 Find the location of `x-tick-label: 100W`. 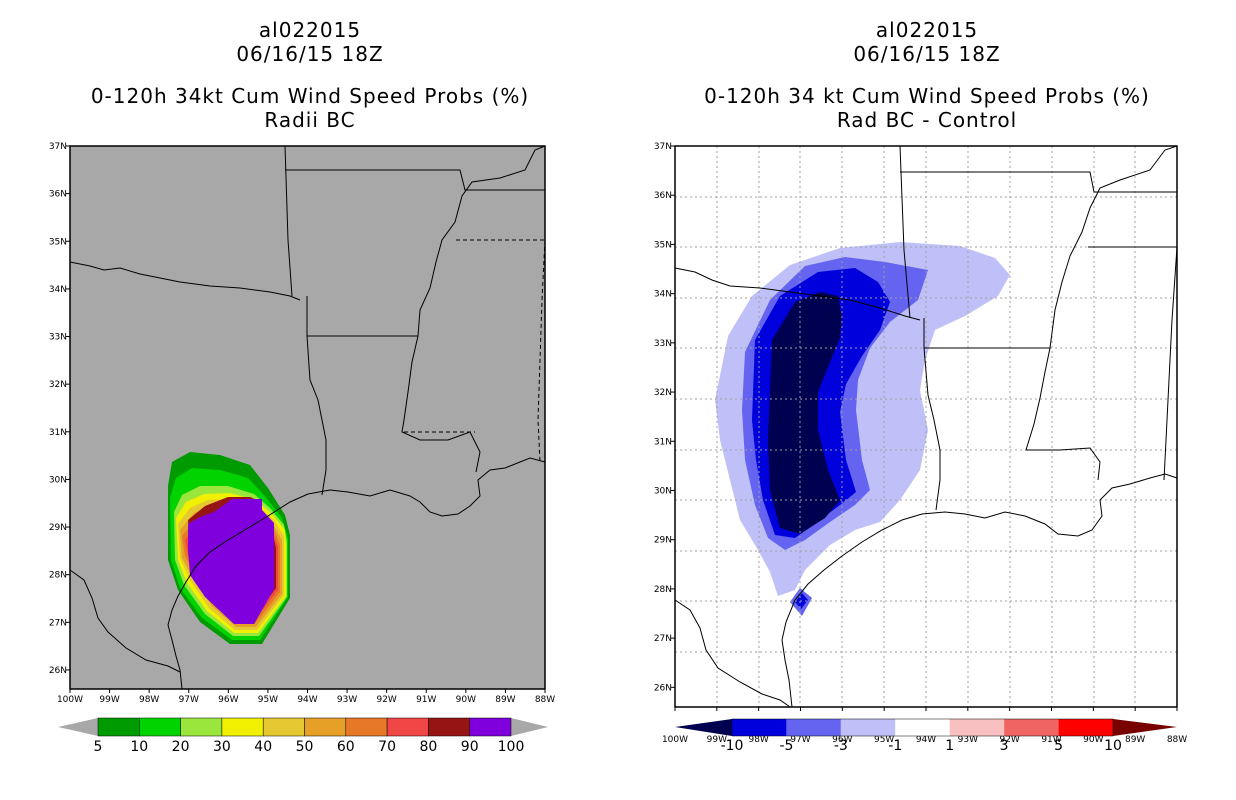

x-tick-label: 100W is located at coordinates (70, 700).